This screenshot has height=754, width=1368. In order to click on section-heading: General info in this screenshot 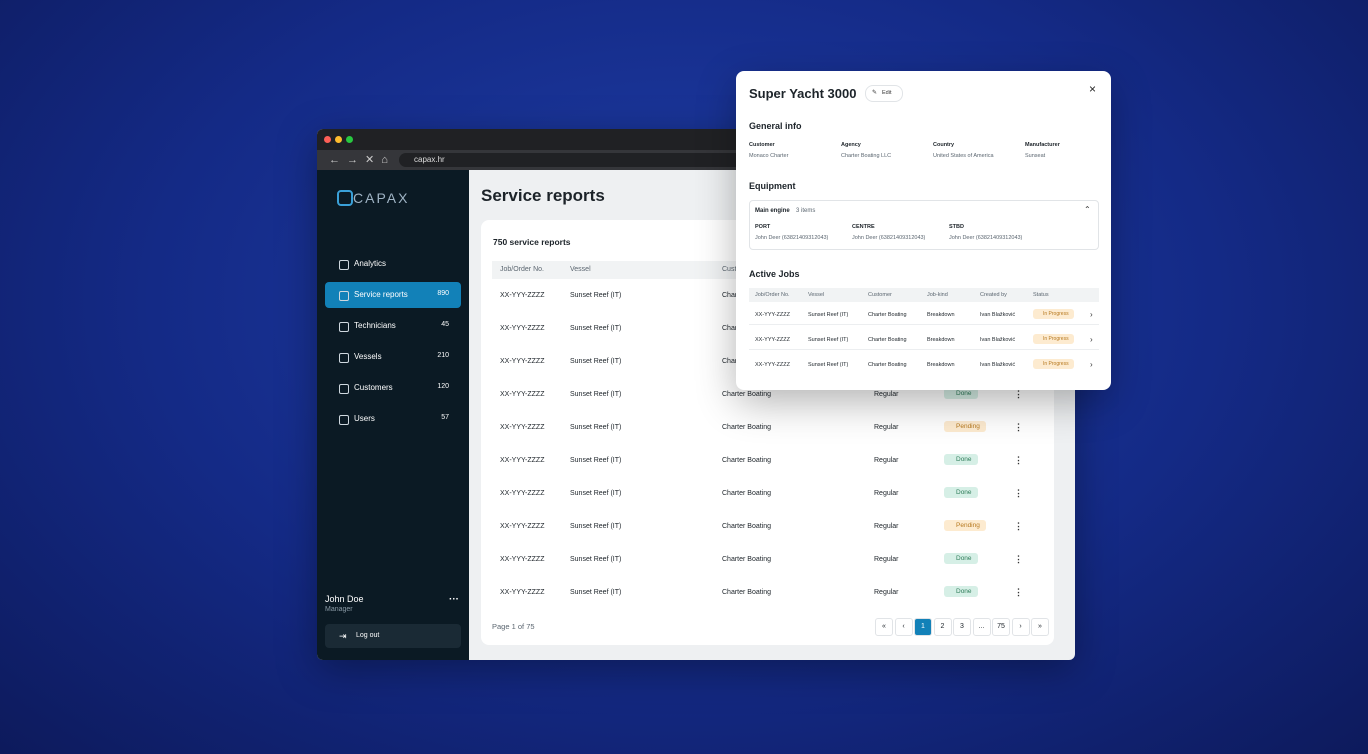, I will do `click(775, 126)`.